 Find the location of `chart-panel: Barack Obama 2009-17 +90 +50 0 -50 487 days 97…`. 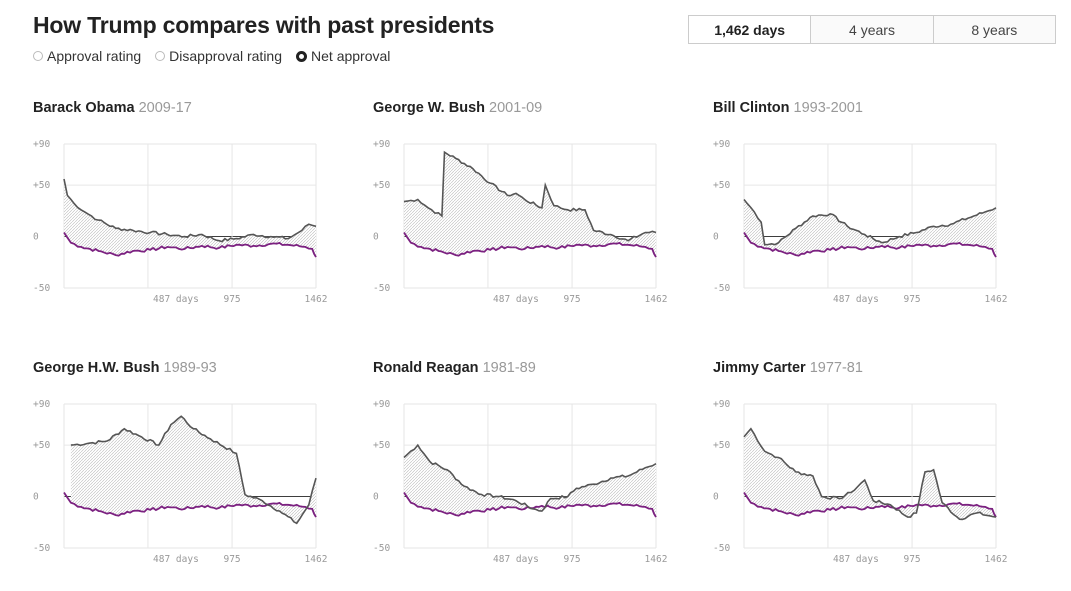

chart-panel: Barack Obama 2009-17 +90 +50 0 -50 487 days 97… is located at coordinates (198, 205).